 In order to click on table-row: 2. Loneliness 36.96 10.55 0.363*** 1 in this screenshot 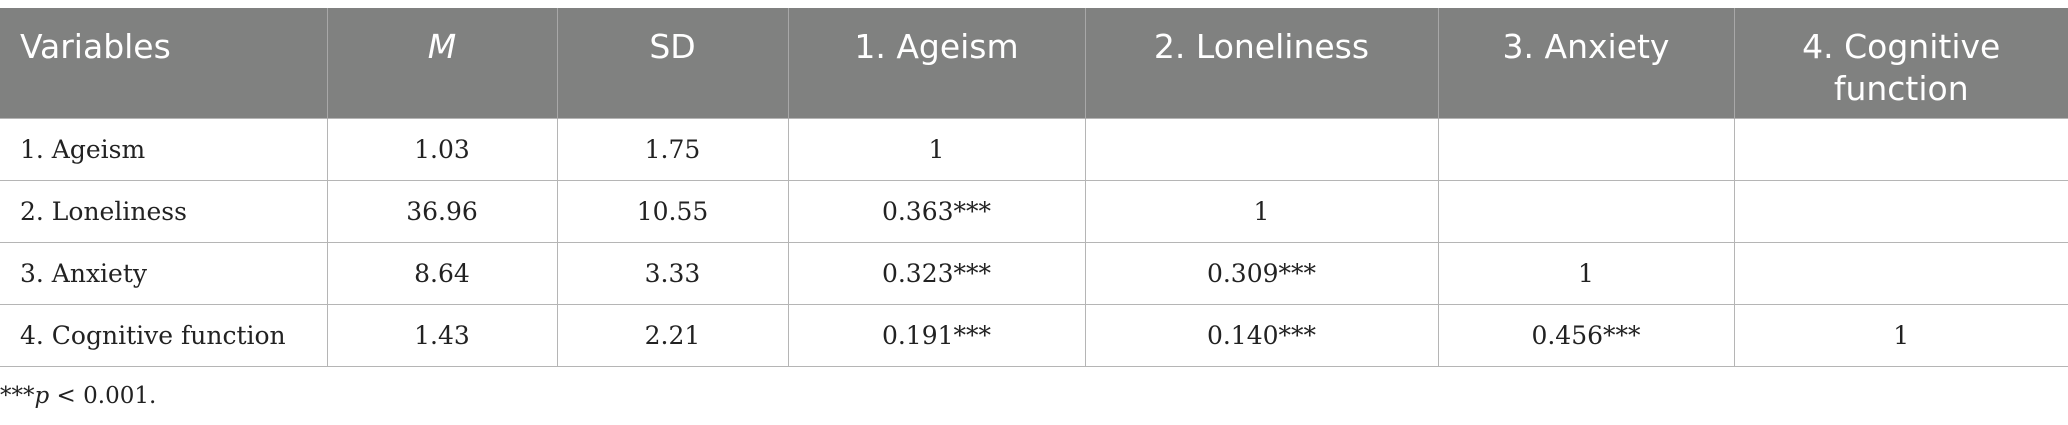, I will do `click(1034, 211)`.